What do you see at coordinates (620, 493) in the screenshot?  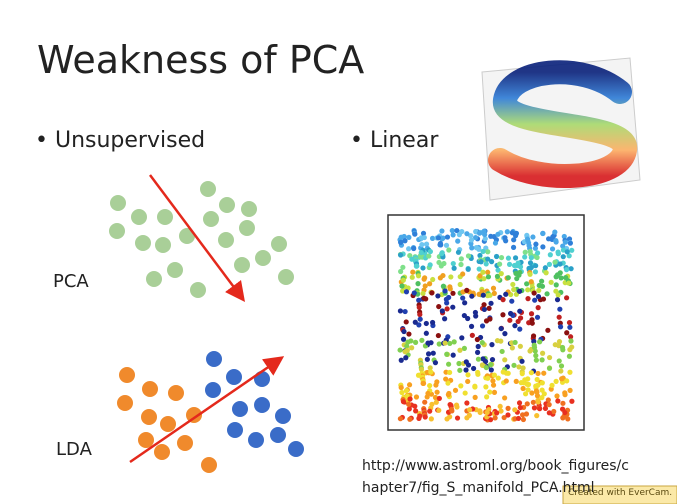 I see `watermark: Created with EverCam.` at bounding box center [620, 493].